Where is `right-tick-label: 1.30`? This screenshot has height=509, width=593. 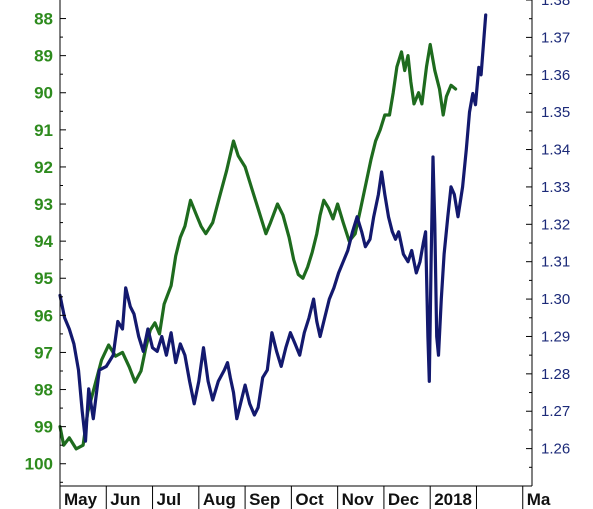
right-tick-label: 1.30 is located at coordinates (555, 299).